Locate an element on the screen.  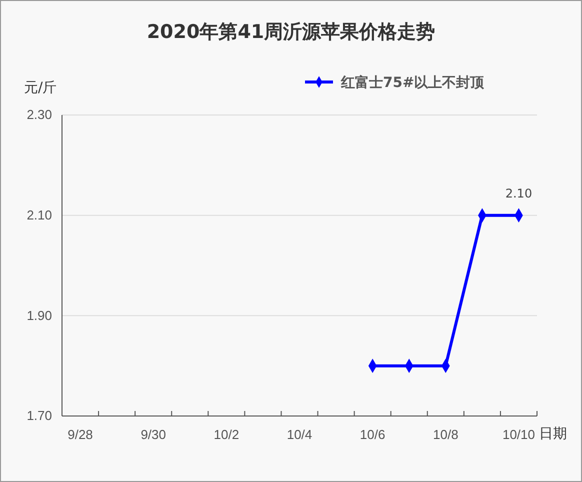
data-label: 2.10 is located at coordinates (518, 193).